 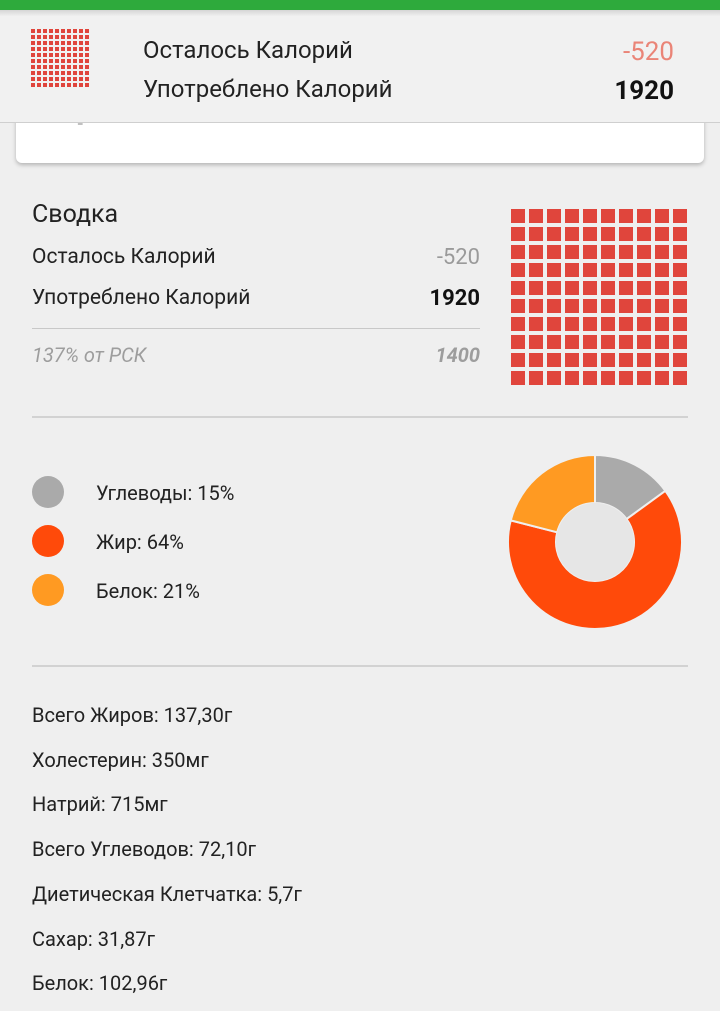 I want to click on nutrient-cholesterol: Холестерин: 350мг, so click(x=120, y=760).